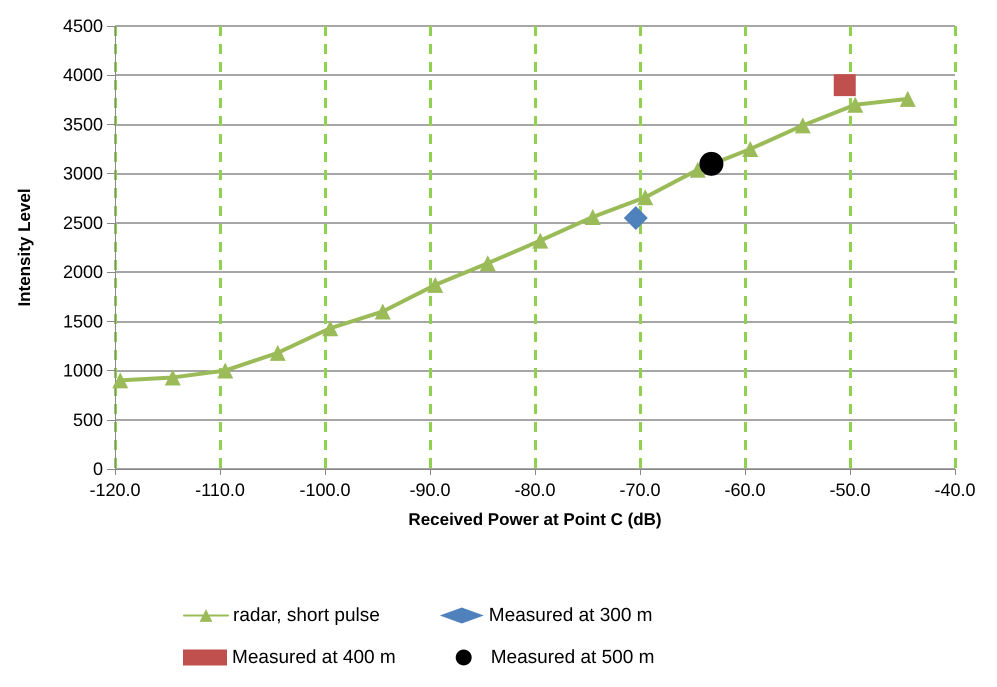 This screenshot has width=997, height=687. Describe the element at coordinates (97, 469) in the screenshot. I see `y-tick-label: 0` at that location.